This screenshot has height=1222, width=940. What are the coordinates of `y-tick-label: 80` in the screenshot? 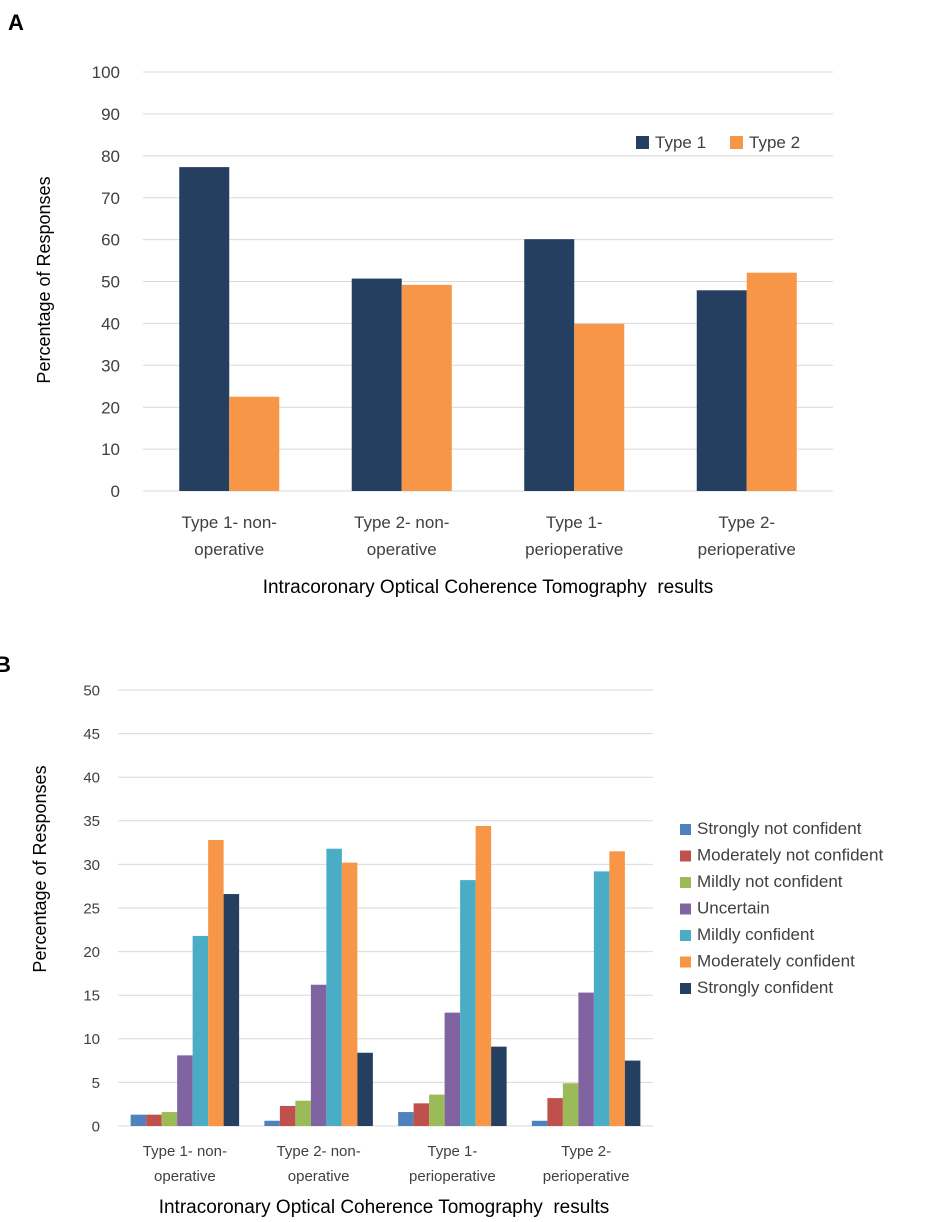 It's located at (110, 156).